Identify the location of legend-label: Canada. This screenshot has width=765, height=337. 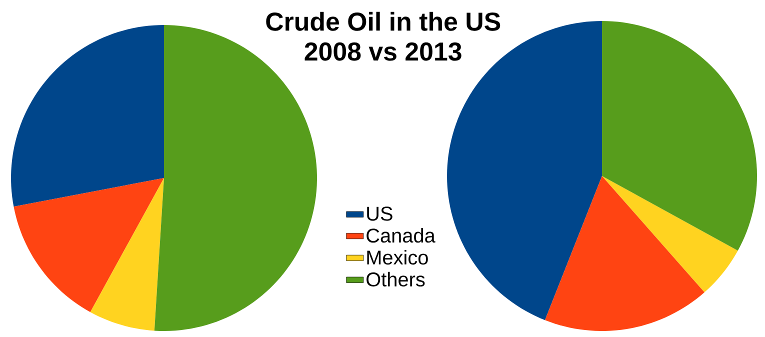
(401, 235).